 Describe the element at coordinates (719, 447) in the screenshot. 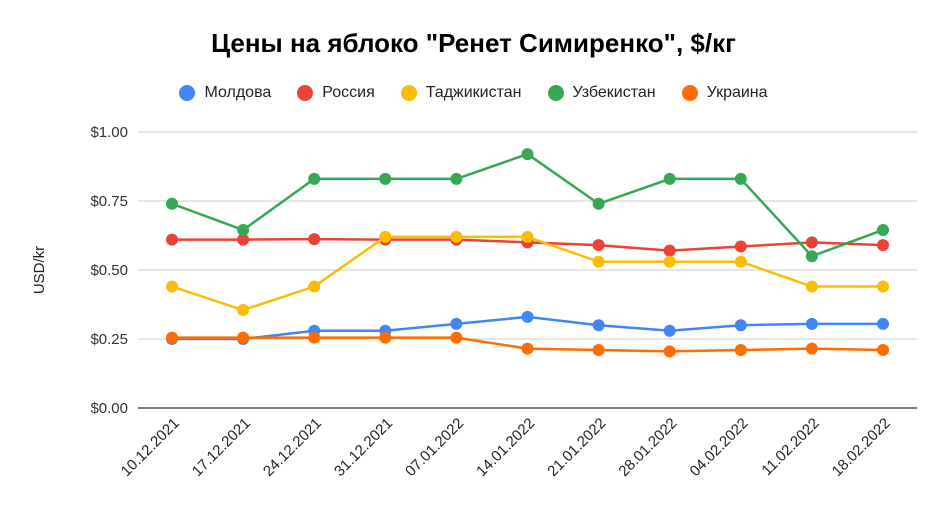

I see `x-tick-label: 04.02.2022` at that location.